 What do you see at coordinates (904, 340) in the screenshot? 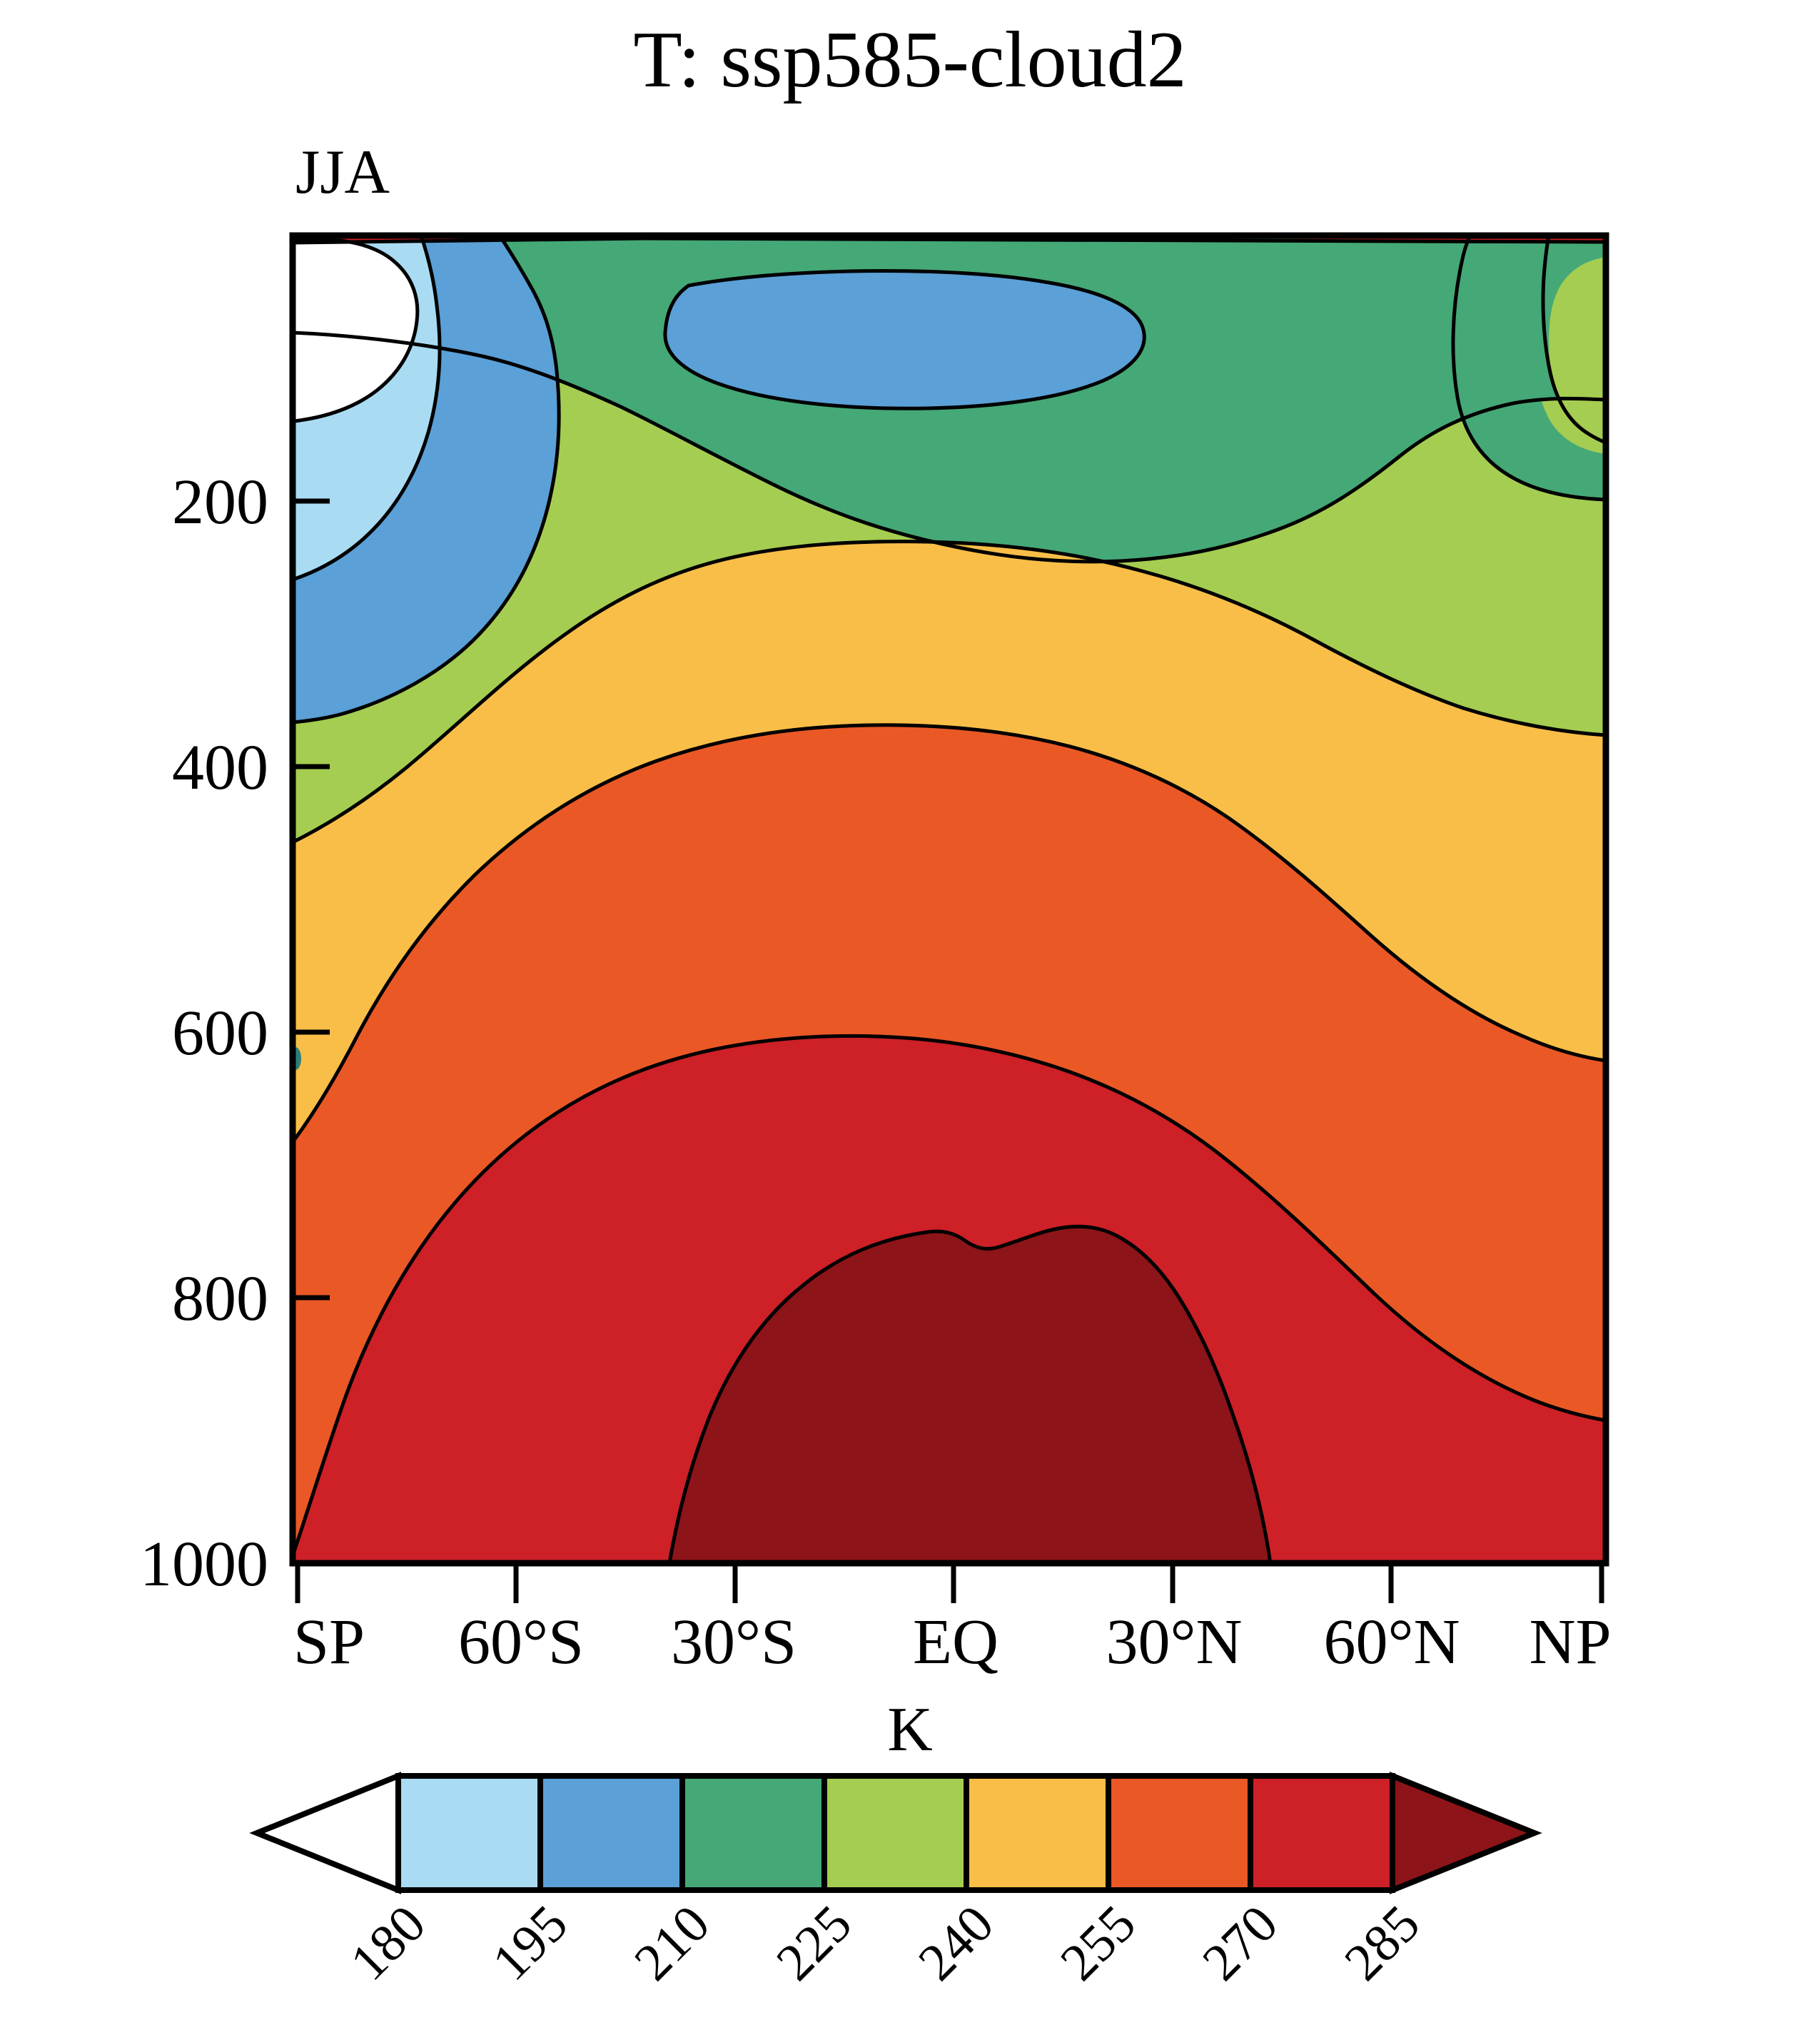
I see `contour-band-195-210-tropical` at bounding box center [904, 340].